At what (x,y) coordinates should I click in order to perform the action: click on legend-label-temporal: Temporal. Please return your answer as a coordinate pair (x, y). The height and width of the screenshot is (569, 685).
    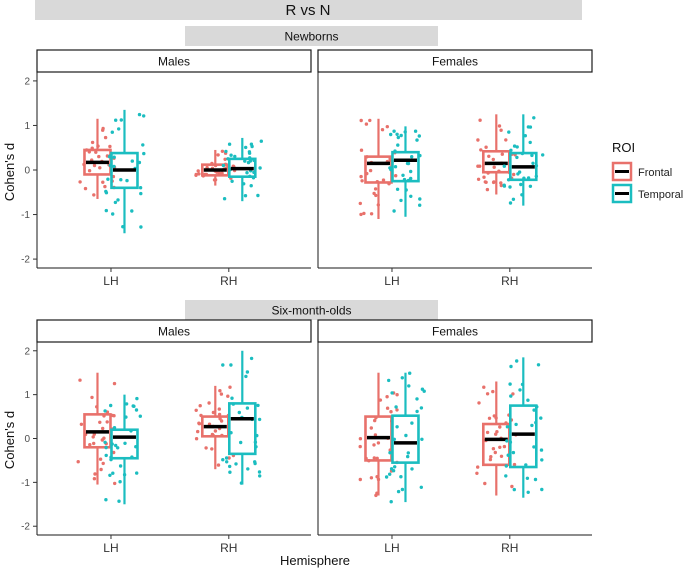
    Looking at the image, I should click on (660, 195).